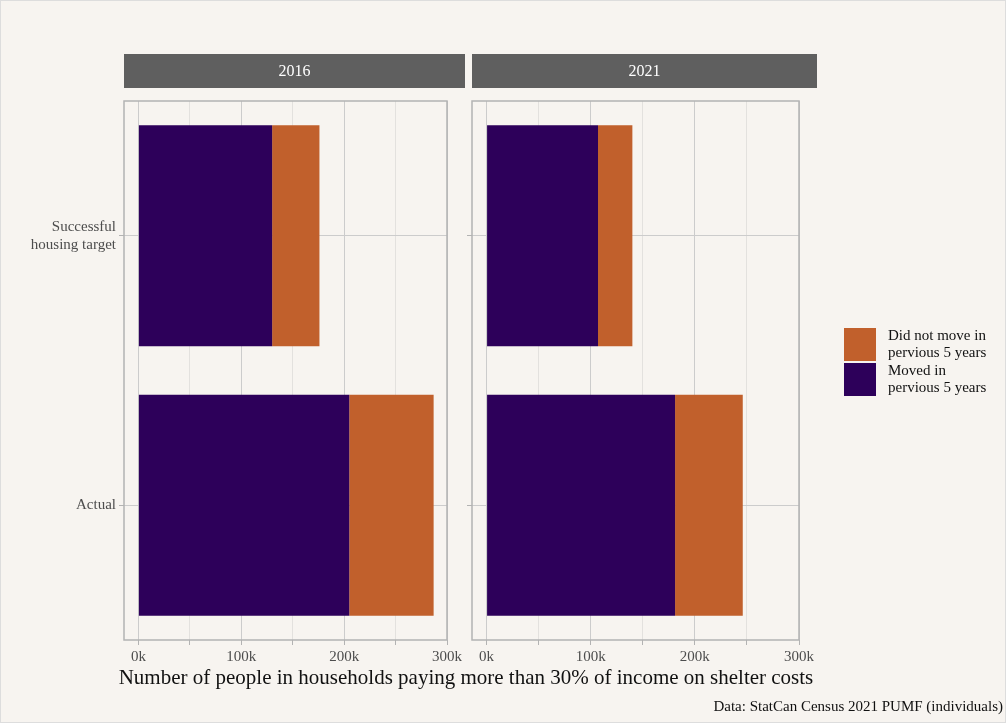 Image resolution: width=1006 pixels, height=723 pixels. Describe the element at coordinates (96, 504) in the screenshot. I see `y-tick-label: Actual` at that location.